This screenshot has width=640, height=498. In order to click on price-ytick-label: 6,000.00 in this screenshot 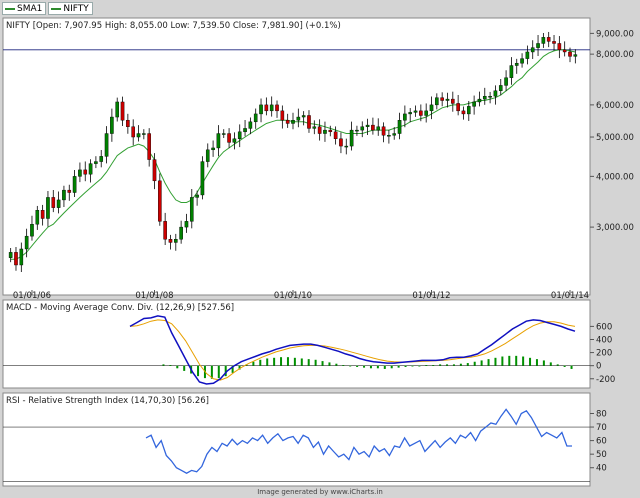, I will do `click(615, 106)`.